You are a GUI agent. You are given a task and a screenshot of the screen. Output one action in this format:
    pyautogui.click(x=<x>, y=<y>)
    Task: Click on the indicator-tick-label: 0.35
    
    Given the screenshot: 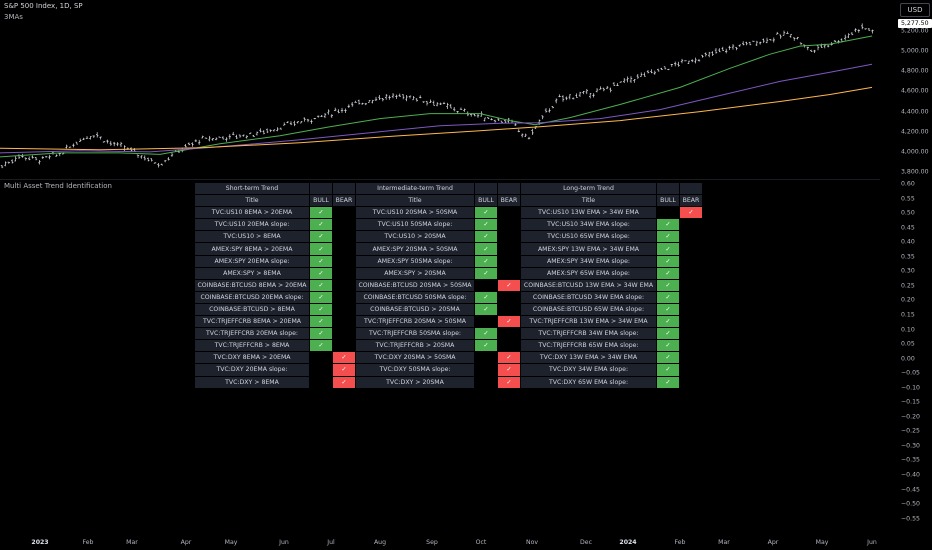 What is the action you would take?
    pyautogui.click(x=908, y=257)
    